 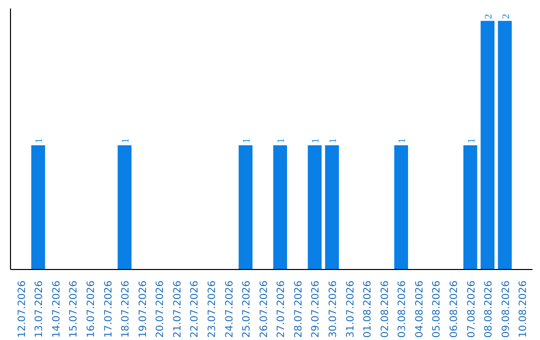 I want to click on x-tick-label: 25.07.2026, so click(x=247, y=309).